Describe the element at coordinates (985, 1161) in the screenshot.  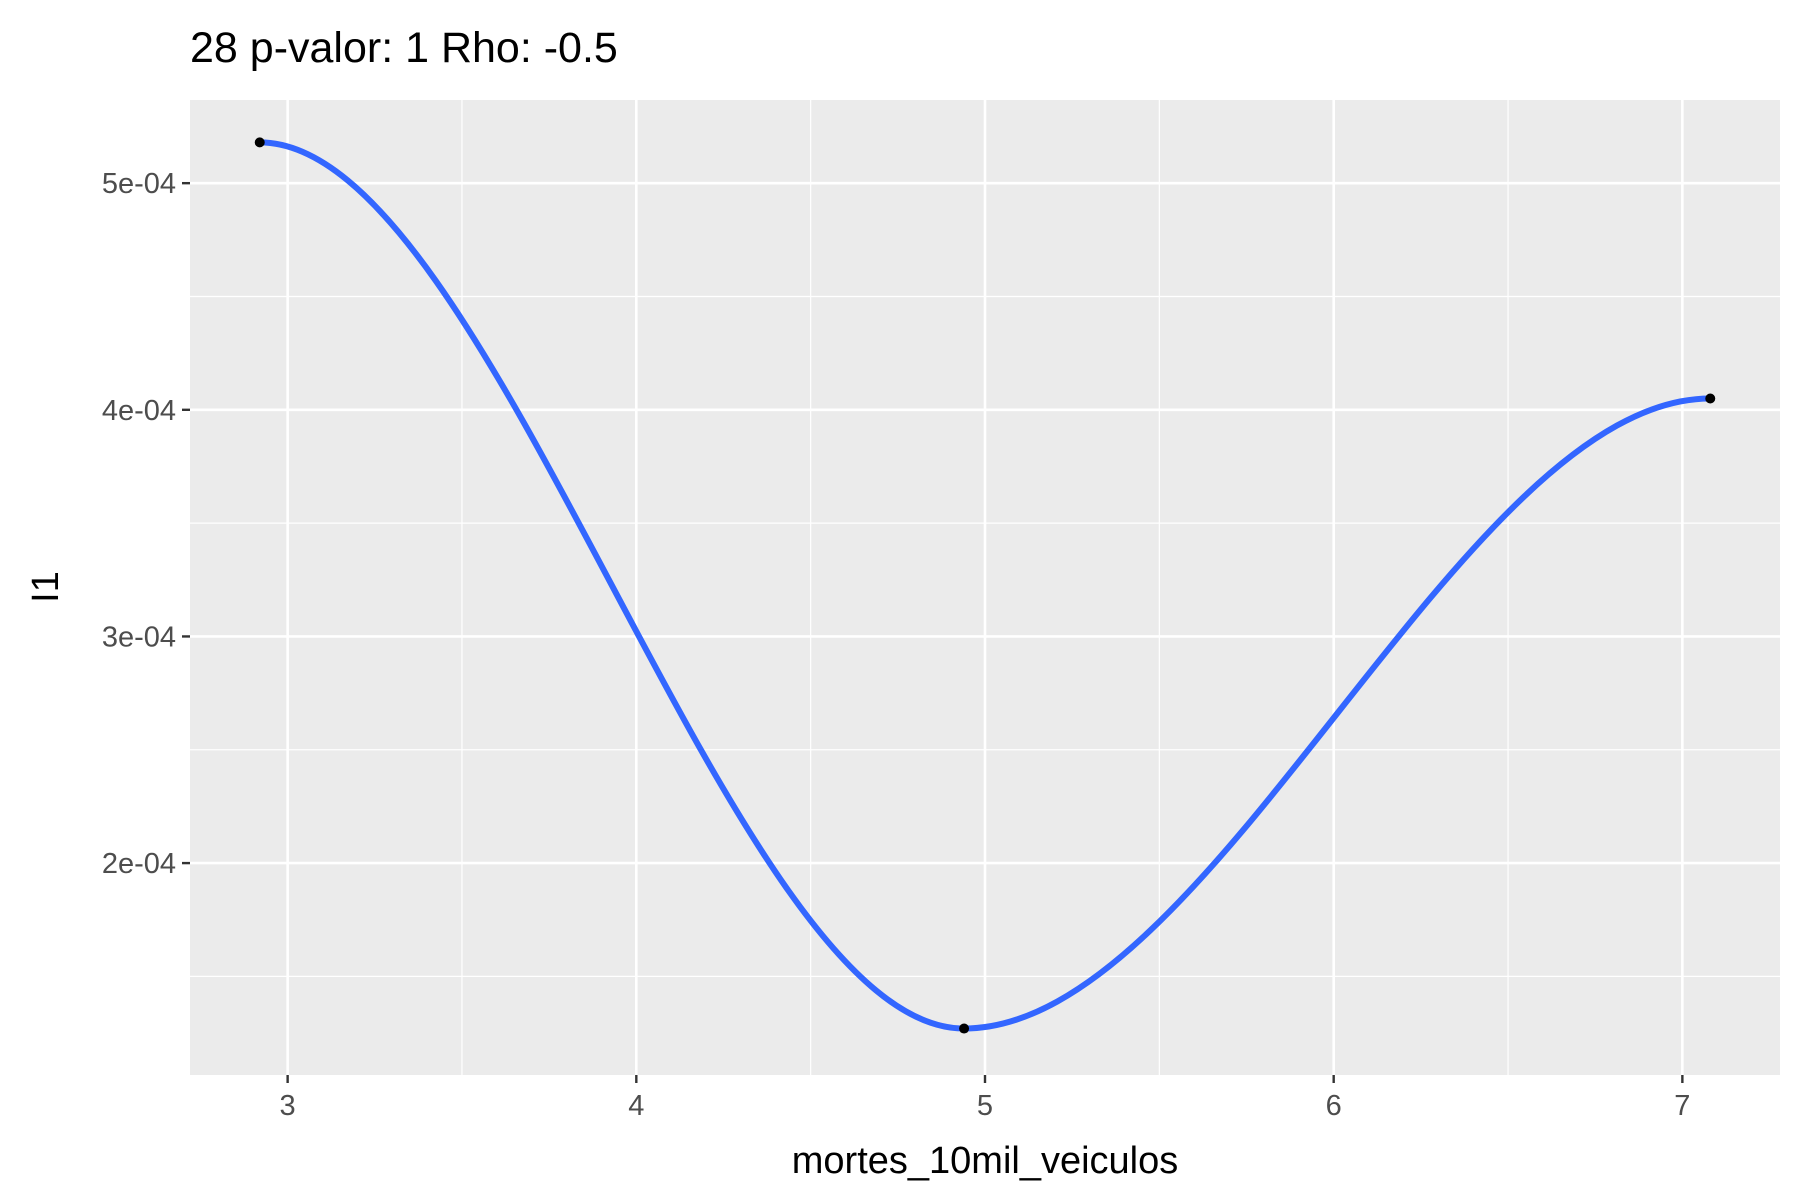
I see `x-axis-title: mortes_10mil_veiculos` at that location.